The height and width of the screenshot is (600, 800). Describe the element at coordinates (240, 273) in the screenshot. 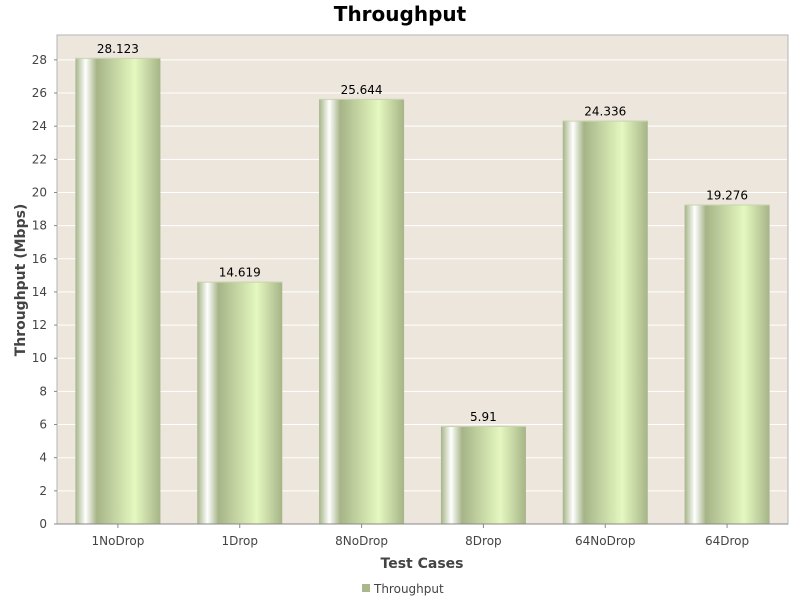

I see `data-label: 14.619` at that location.